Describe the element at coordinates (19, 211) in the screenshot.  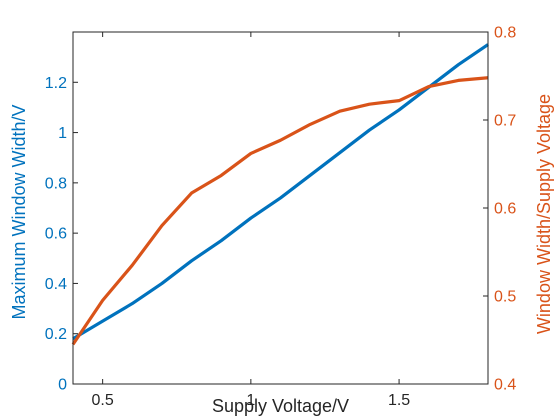
I see `left-y-axis-label: Maximum Window Width/V` at that location.